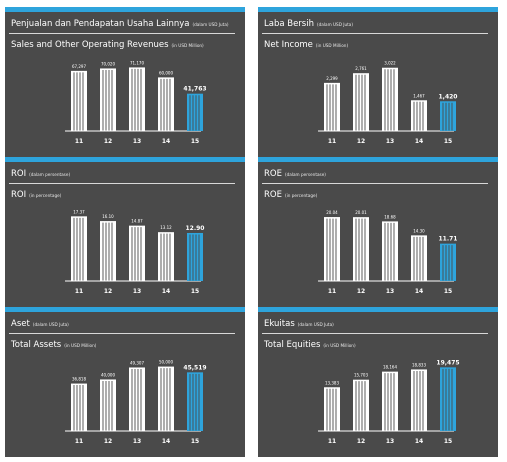 Image resolution: width=507 pixels, height=462 pixels. I want to click on data-label: 13.12, so click(166, 227).